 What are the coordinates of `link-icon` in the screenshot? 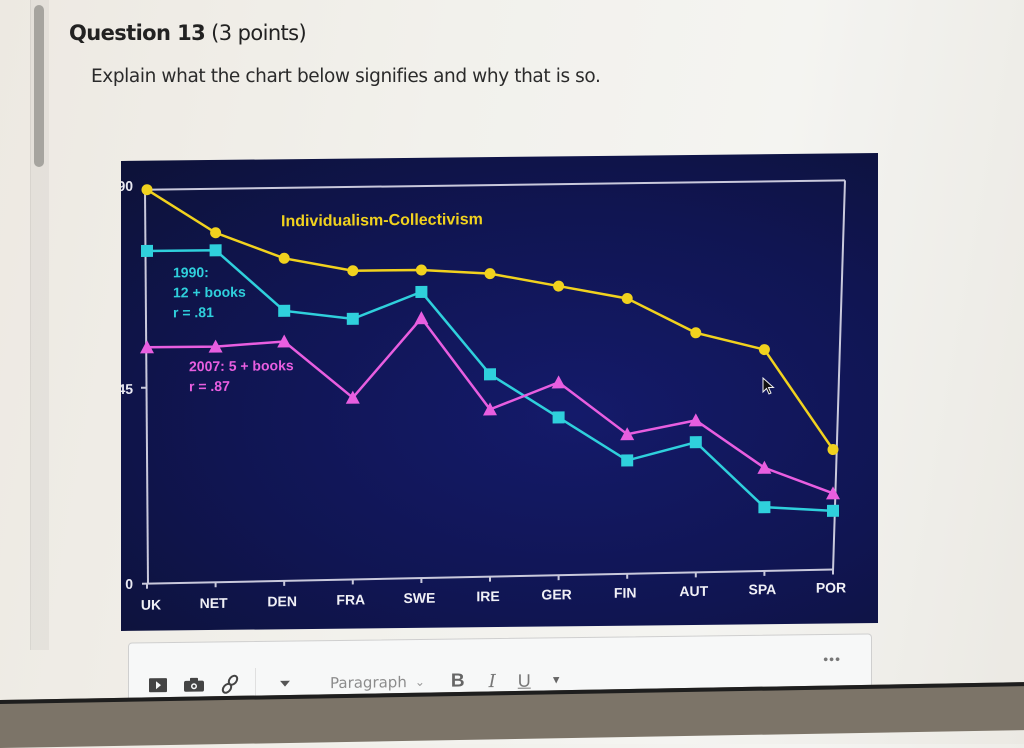 It's located at (230, 684).